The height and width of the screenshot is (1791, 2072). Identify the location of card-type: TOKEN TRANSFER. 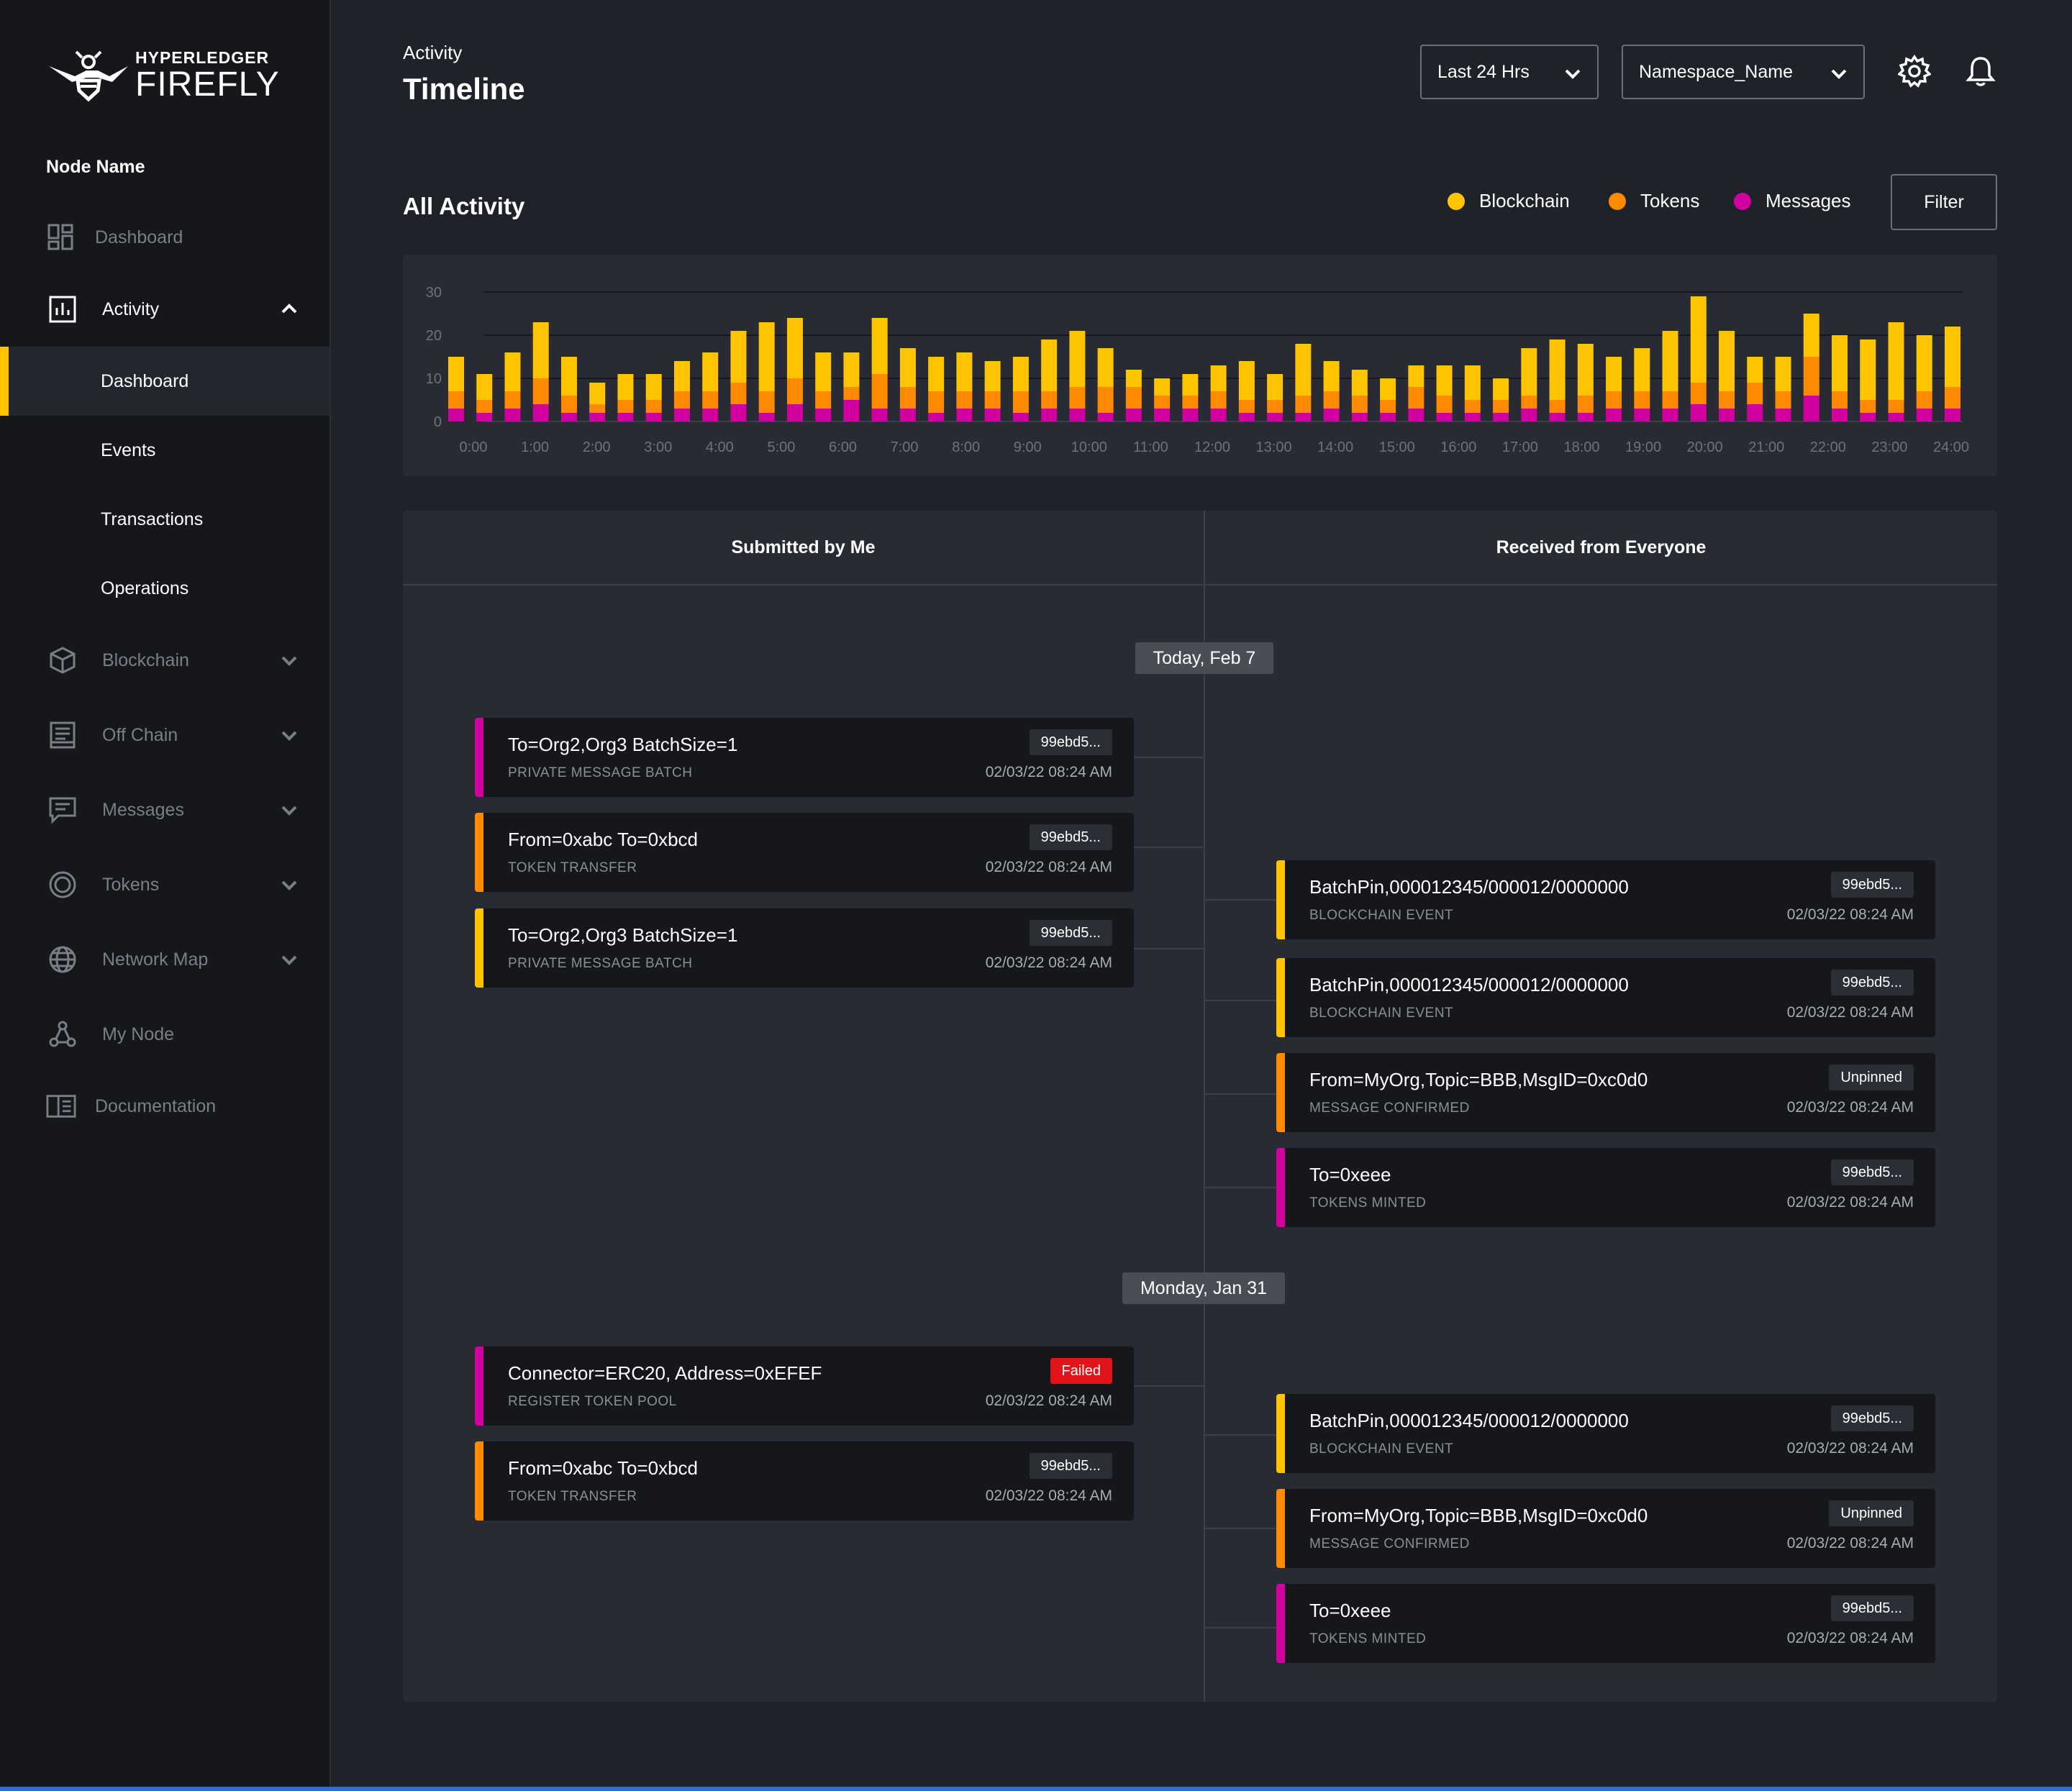
(572, 867).